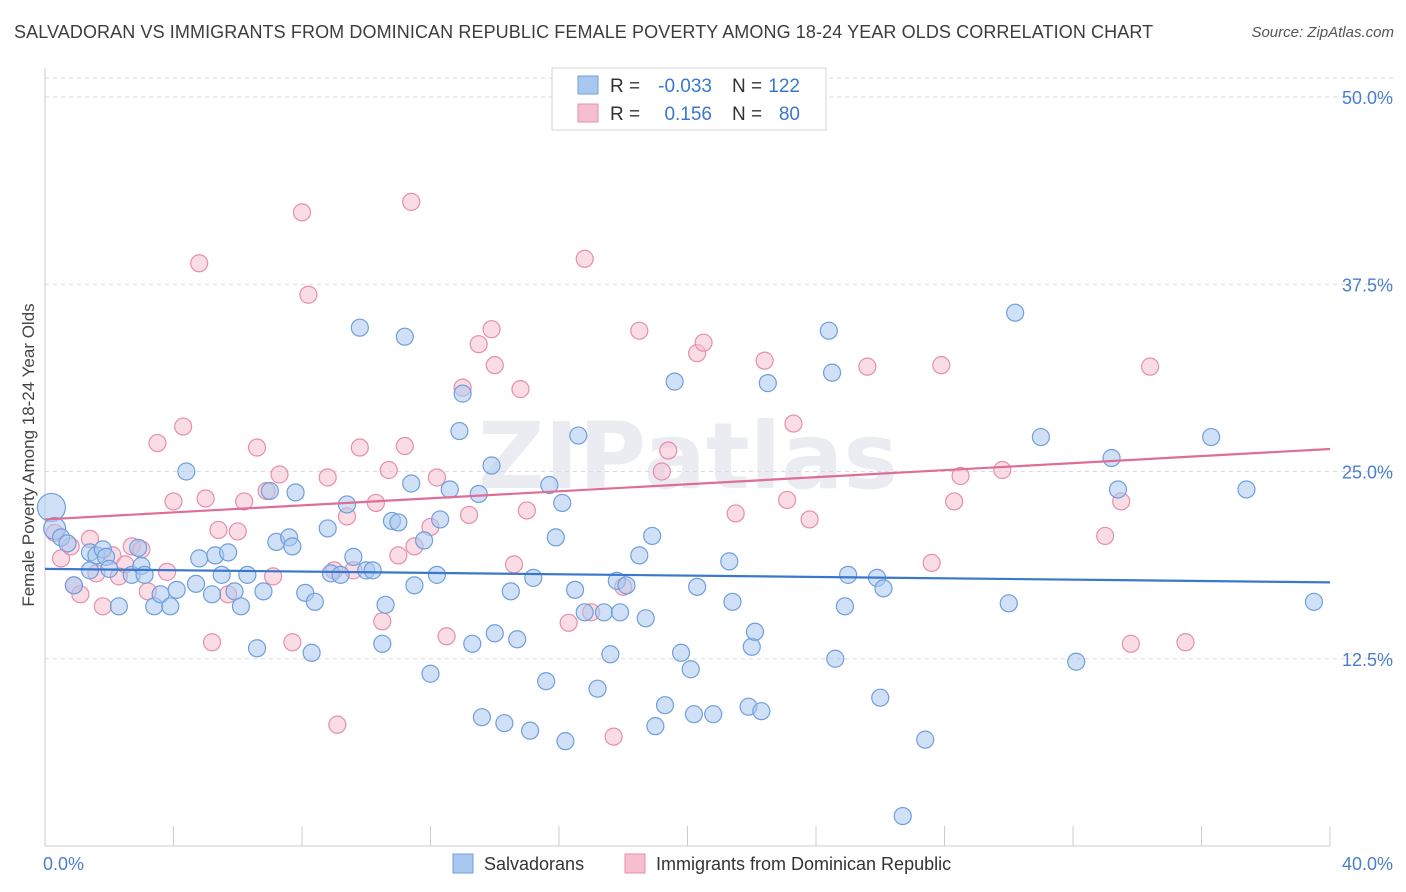 The width and height of the screenshot is (1406, 892). I want to click on stats-legend-n-value-2: 80, so click(789, 114).